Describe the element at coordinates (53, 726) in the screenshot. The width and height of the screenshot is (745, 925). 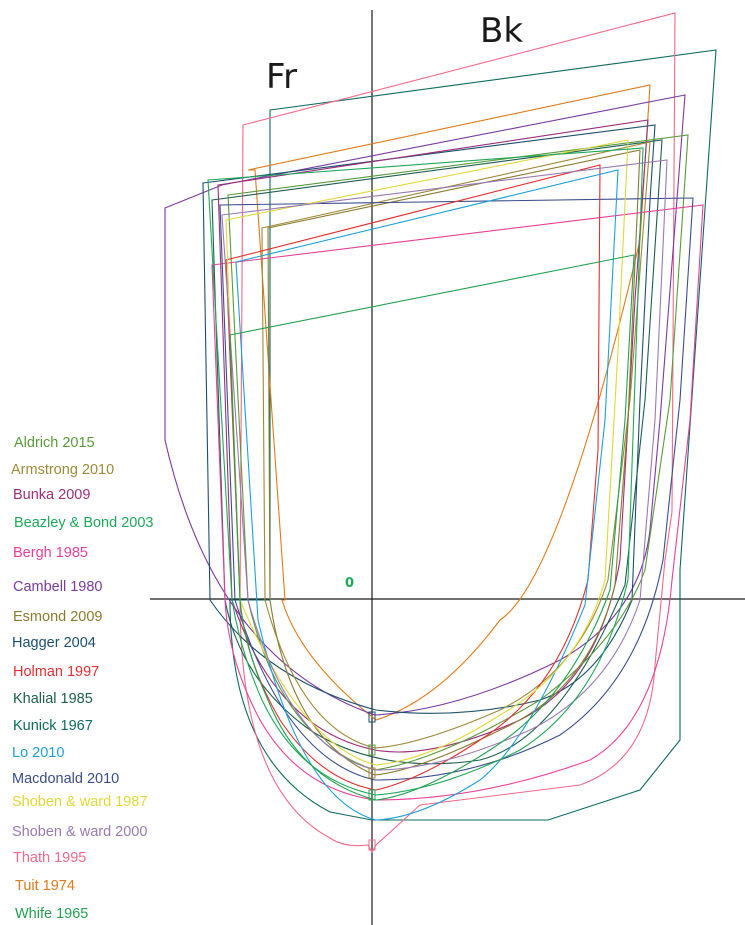
I see `legend-entry: Kunick 1967` at that location.